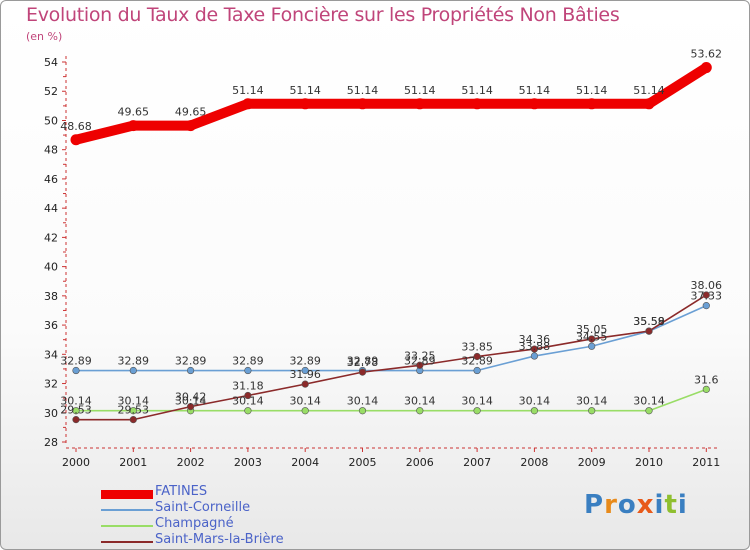 Image resolution: width=750 pixels, height=550 pixels. What do you see at coordinates (363, 462) in the screenshot?
I see `x-tick-label: 2005` at bounding box center [363, 462].